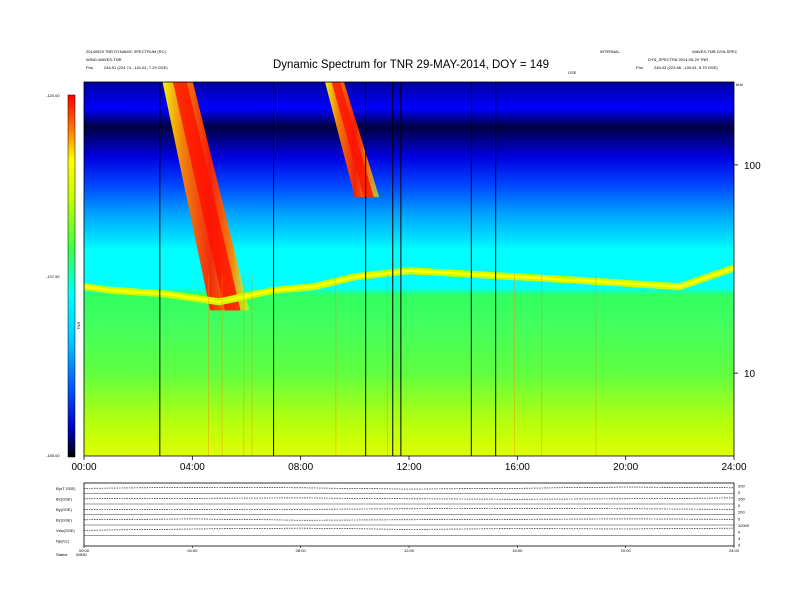 This screenshot has width=792, height=612. I want to click on y-axis-label: kHz, so click(739, 84).